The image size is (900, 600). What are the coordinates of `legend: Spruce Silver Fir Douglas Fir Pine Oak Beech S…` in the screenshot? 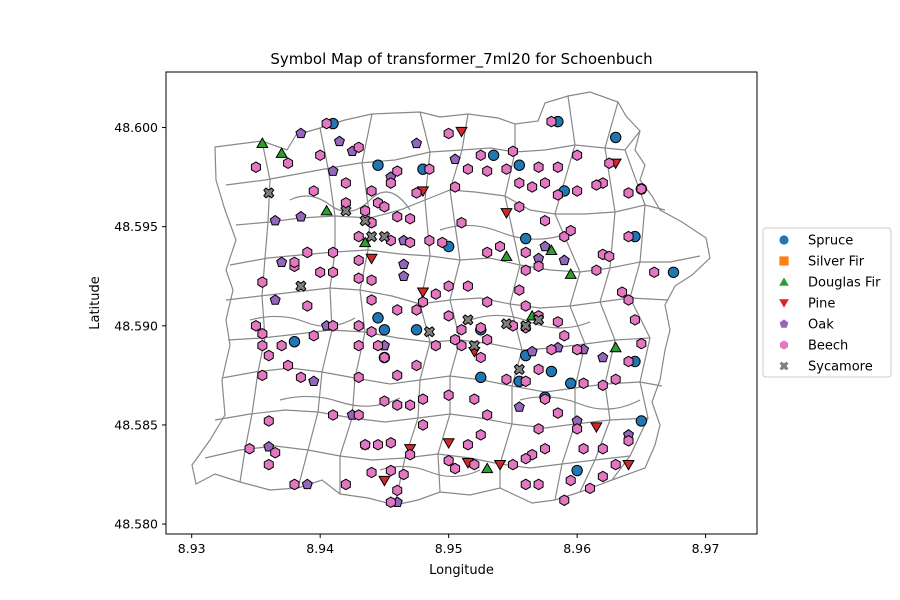 It's located at (827, 302).